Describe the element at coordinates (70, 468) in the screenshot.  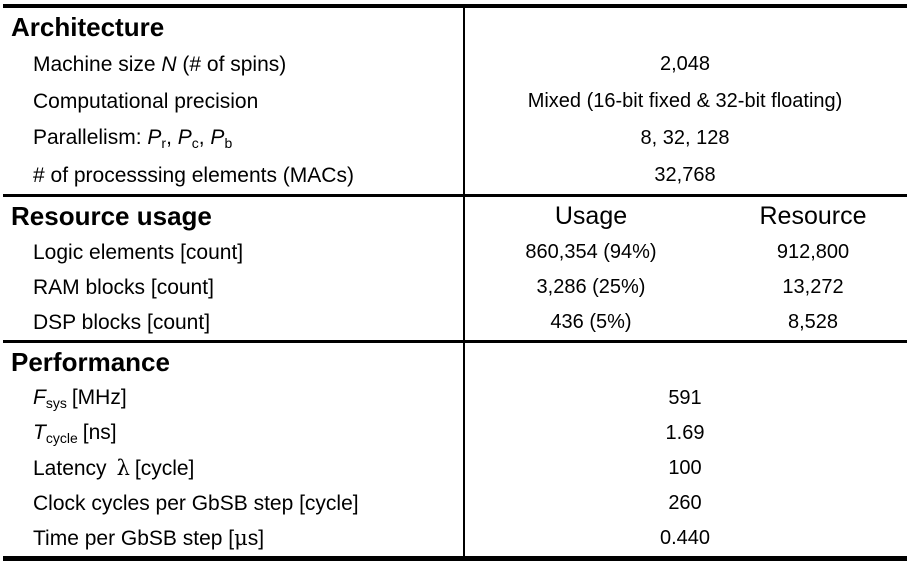
I see `label-text: Latency` at that location.